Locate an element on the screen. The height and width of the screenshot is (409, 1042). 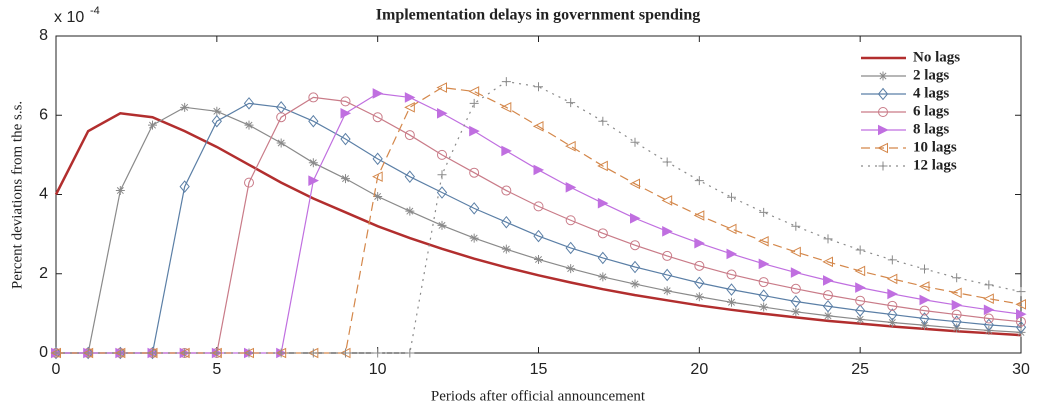
legend-label: 12 lags is located at coordinates (935, 165).